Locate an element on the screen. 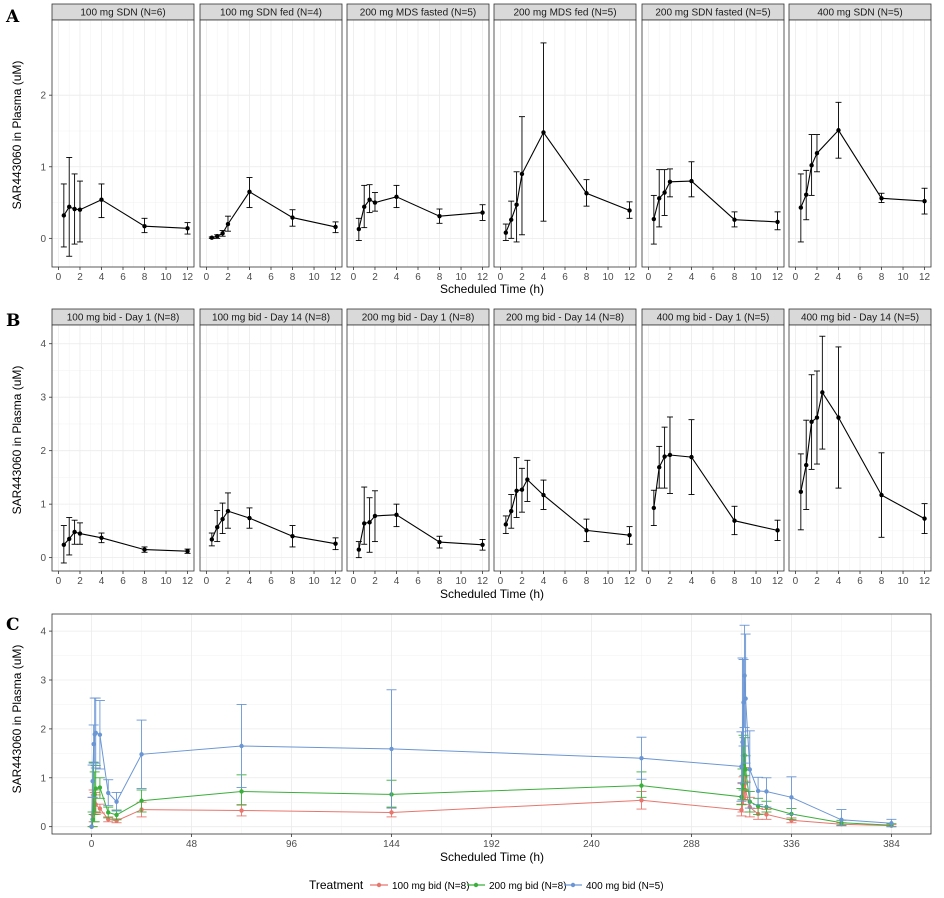 The width and height of the screenshot is (944, 898). legend-item-100mg: 100 mg bid (N=8) is located at coordinates (420, 886).